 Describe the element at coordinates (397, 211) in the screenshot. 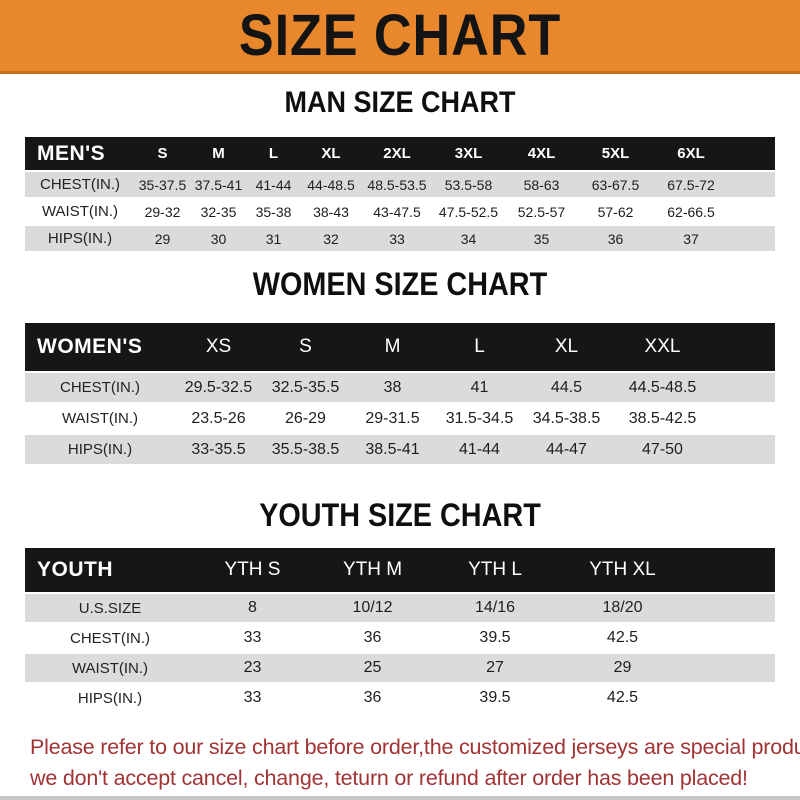

I see `table-cell: 43-47.5` at that location.